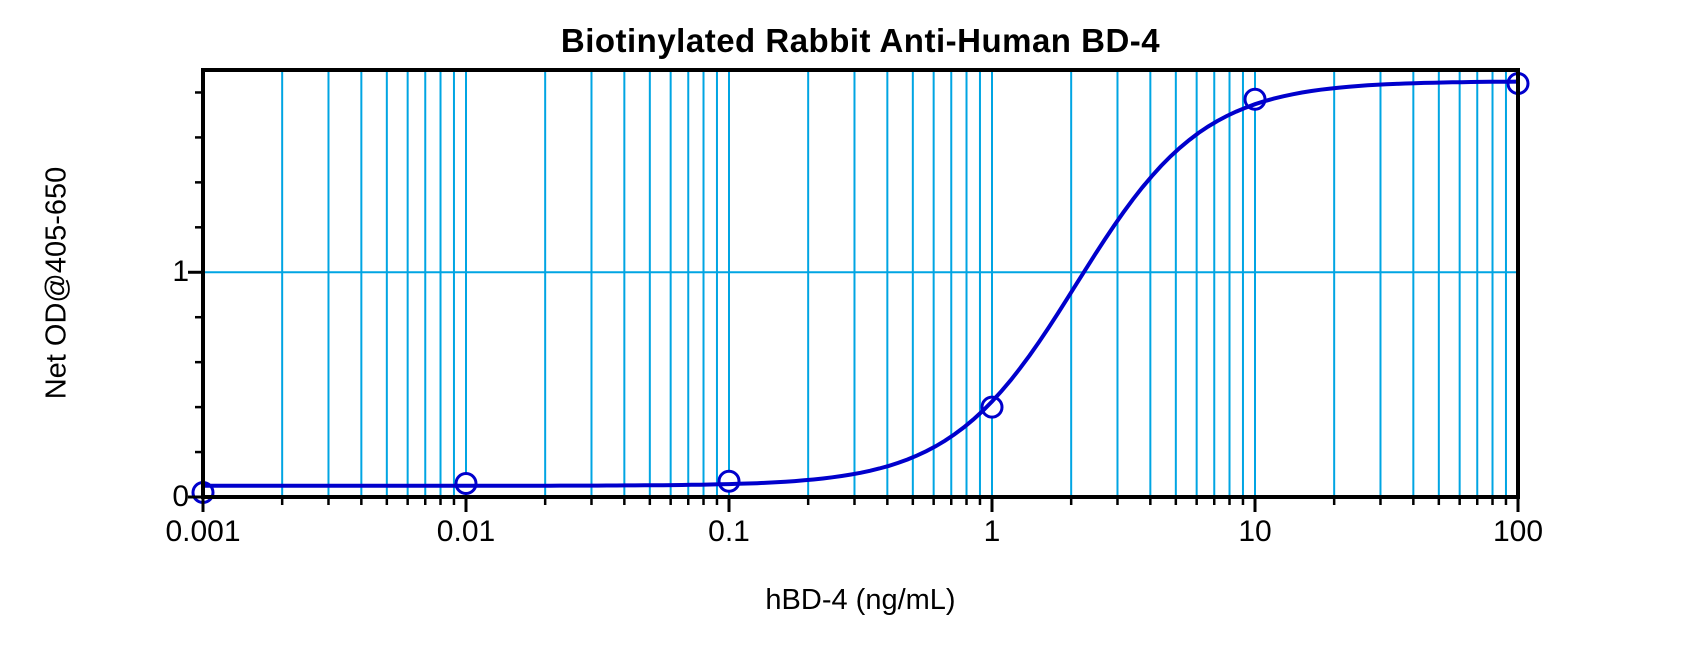  I want to click on x-tick-label: 100, so click(1518, 531).